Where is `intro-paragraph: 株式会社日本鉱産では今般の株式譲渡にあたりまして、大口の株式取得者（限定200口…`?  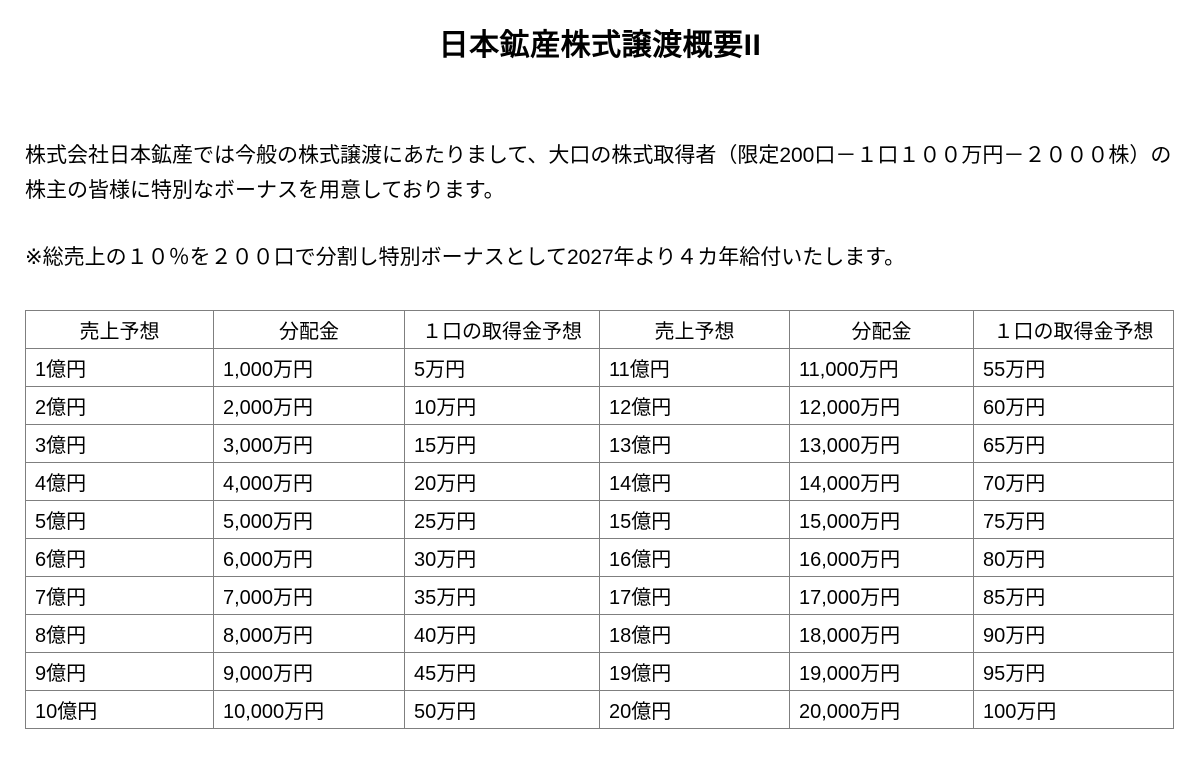 intro-paragraph: 株式会社日本鉱産では今般の株式譲渡にあたりまして、大口の株式取得者（限定200口… is located at coordinates (598, 173).